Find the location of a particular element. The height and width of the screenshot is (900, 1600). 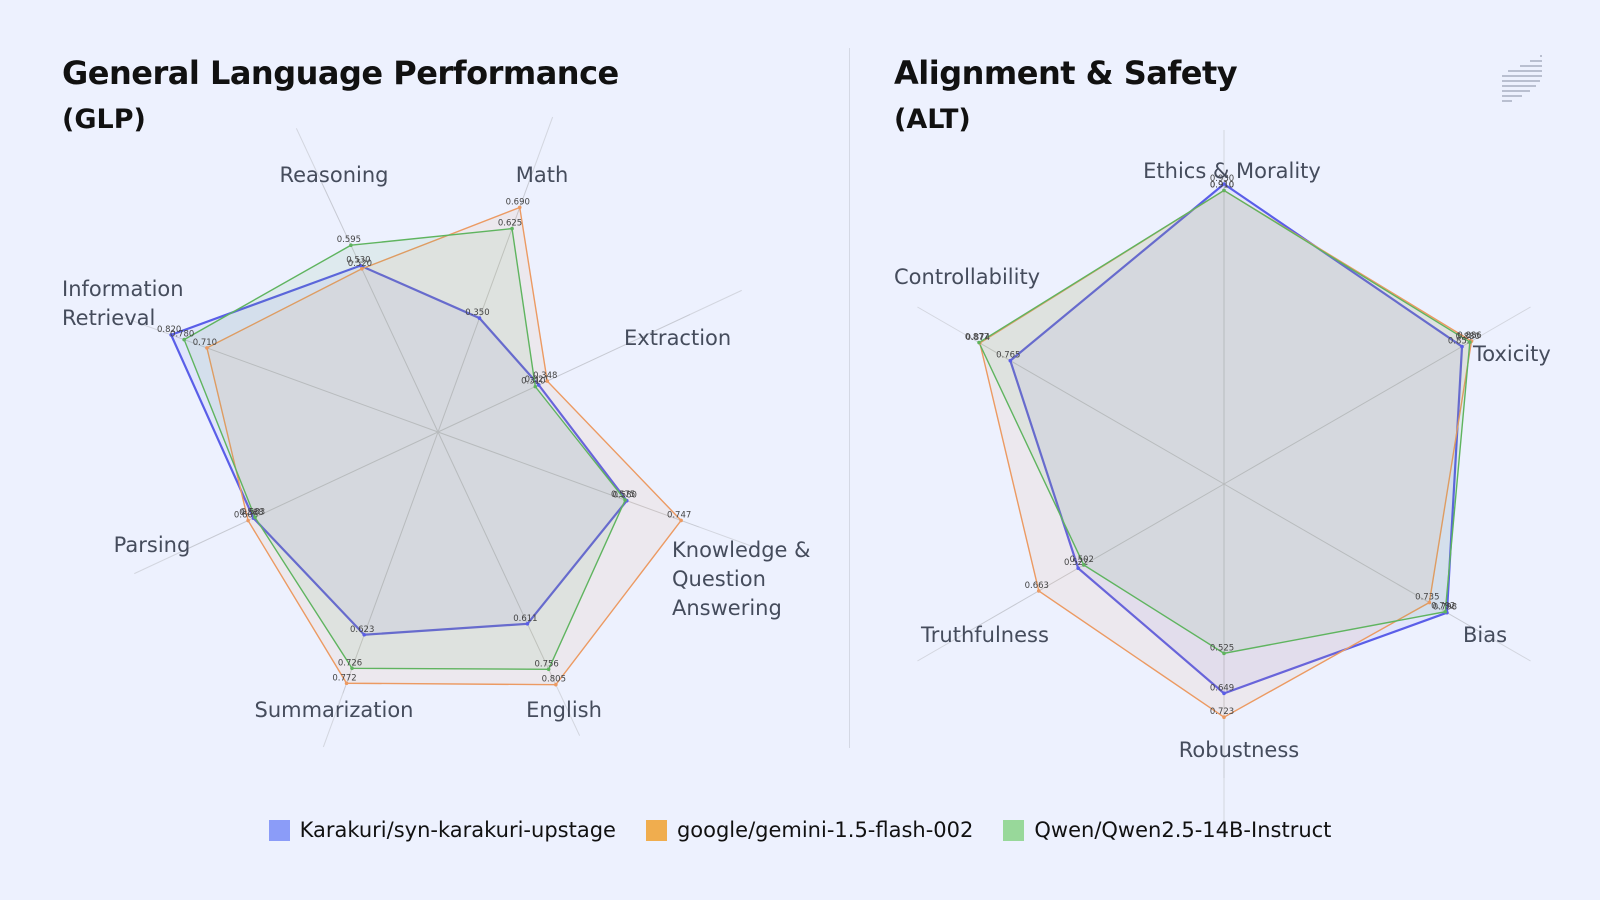

point-karakuri-syn-karakuri-upstage-summarization is located at coordinates (364, 634).